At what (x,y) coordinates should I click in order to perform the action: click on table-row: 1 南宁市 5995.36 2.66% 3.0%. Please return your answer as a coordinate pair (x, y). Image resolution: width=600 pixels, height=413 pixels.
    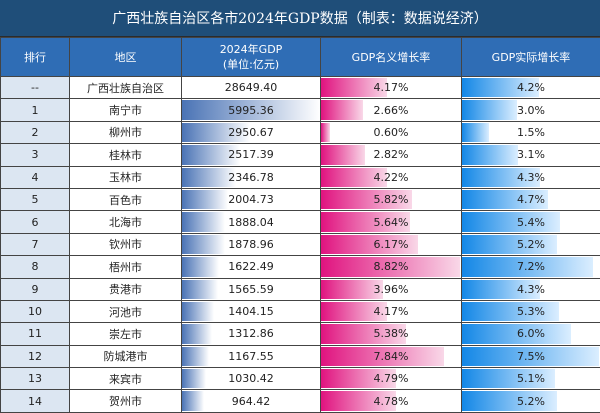
    Looking at the image, I should click on (300, 110).